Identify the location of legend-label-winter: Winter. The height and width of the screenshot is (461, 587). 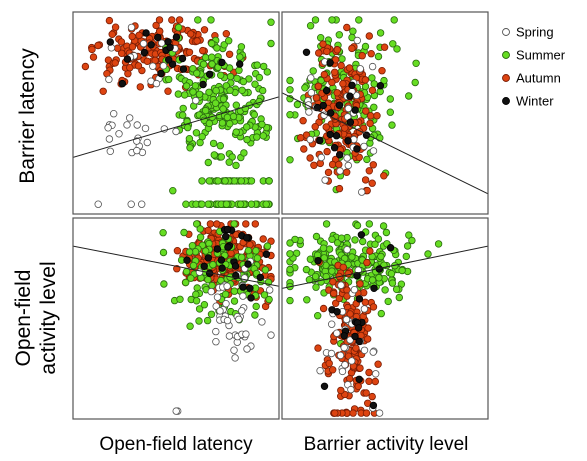
(535, 101).